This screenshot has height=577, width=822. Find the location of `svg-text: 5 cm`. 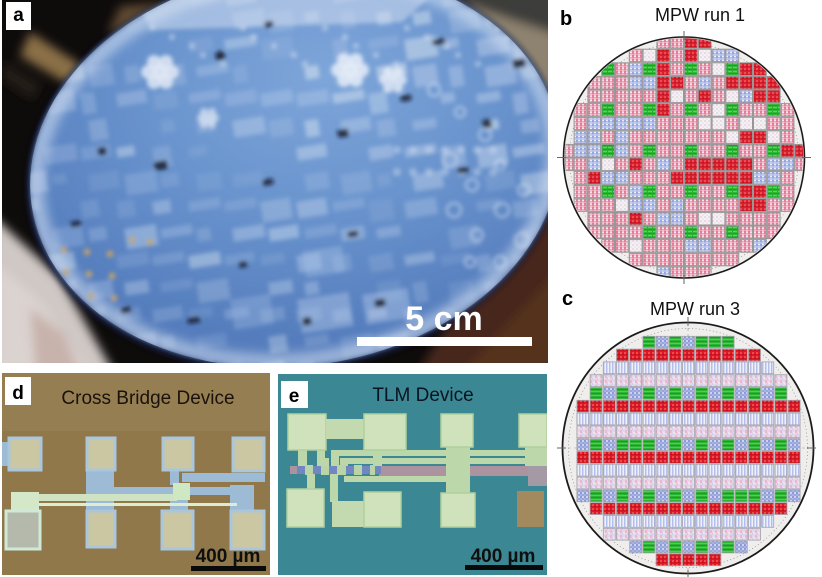

svg-text: 5 cm is located at coordinates (444, 319).